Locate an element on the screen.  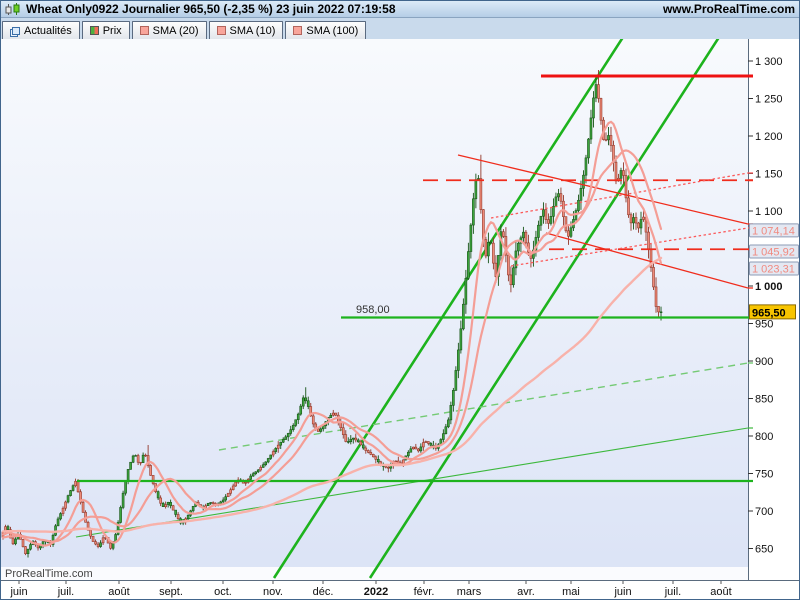
price-tick-label: 850 is located at coordinates (764, 400).